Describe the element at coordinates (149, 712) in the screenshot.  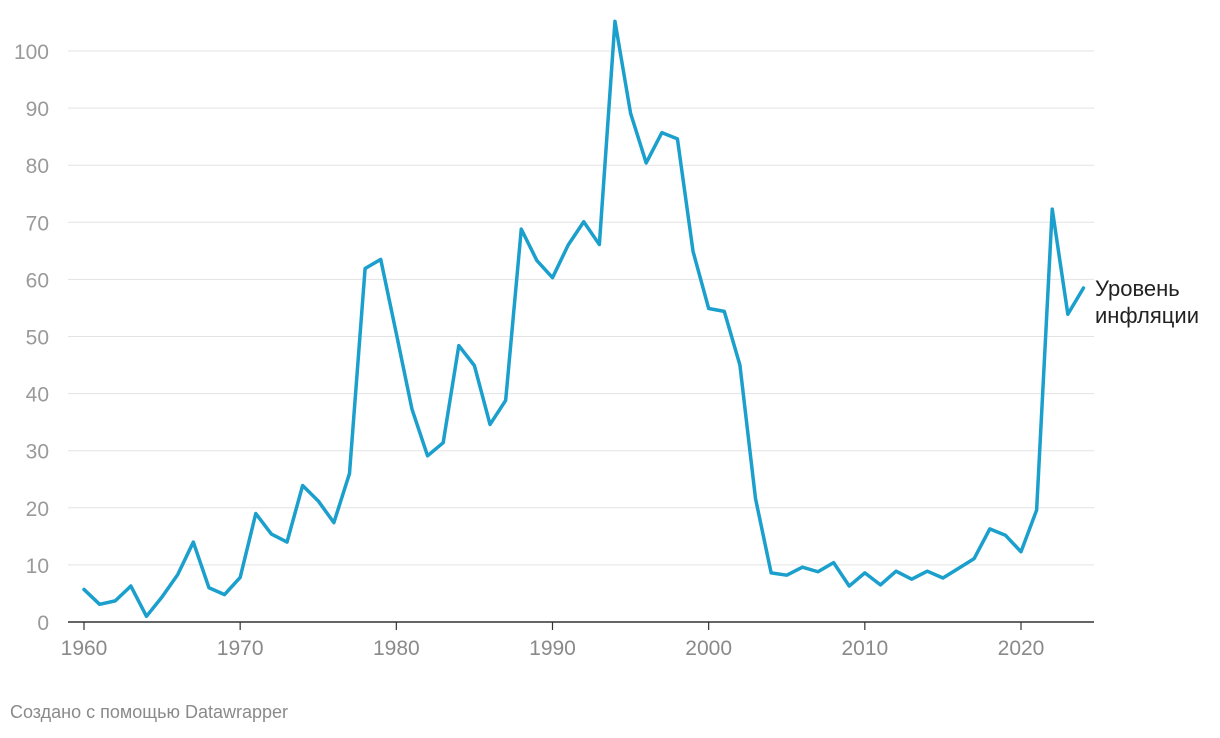
I see `footer-credit: Создано с помощью Datawrapper` at that location.